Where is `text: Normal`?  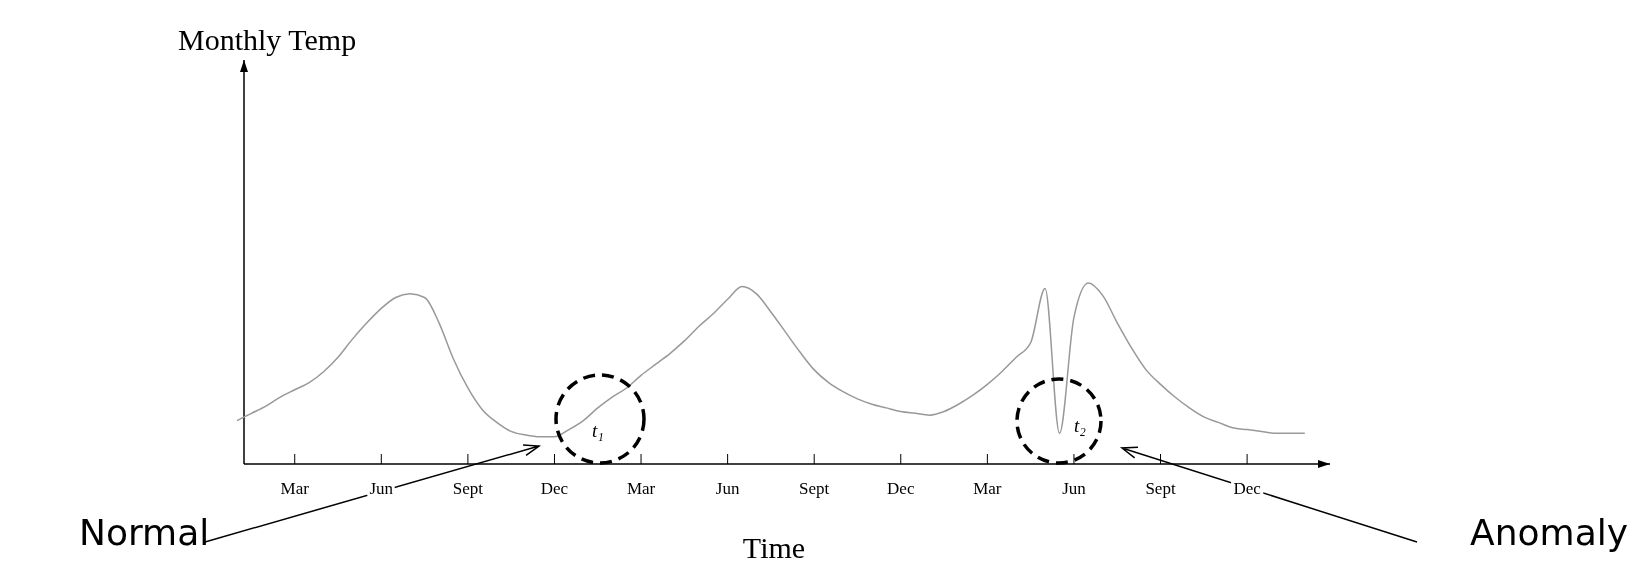
text: Normal is located at coordinates (144, 532).